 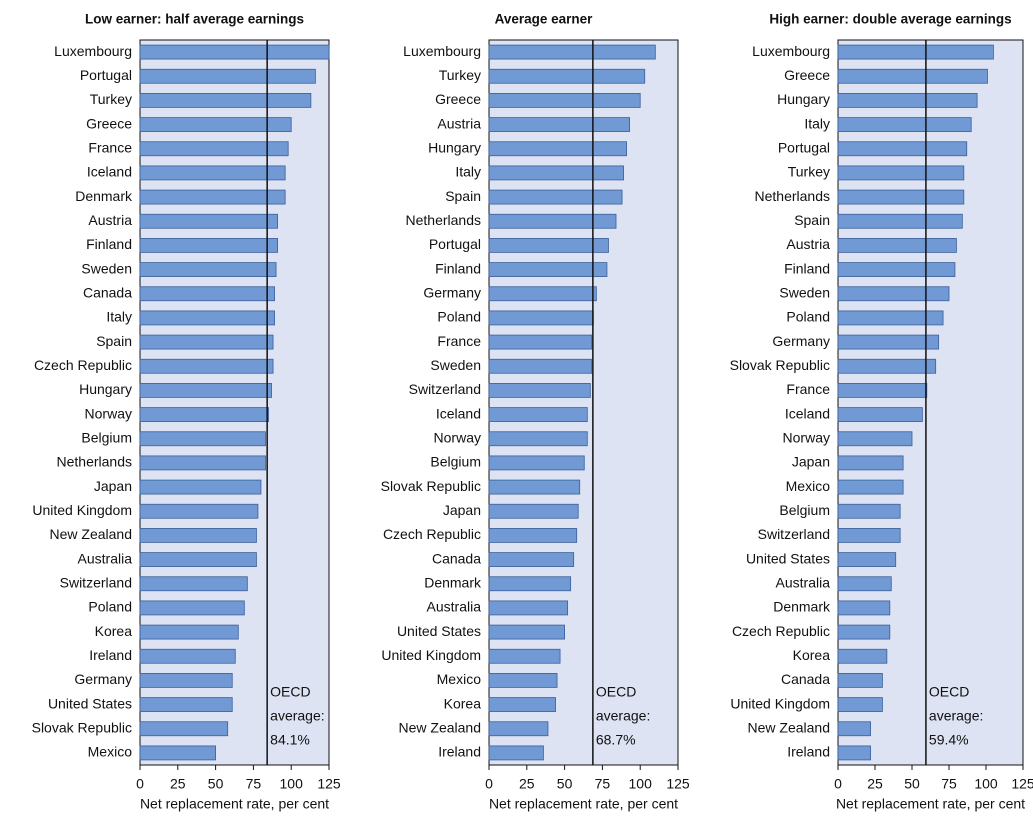 I want to click on annotation: 59.4%, so click(x=949, y=740).